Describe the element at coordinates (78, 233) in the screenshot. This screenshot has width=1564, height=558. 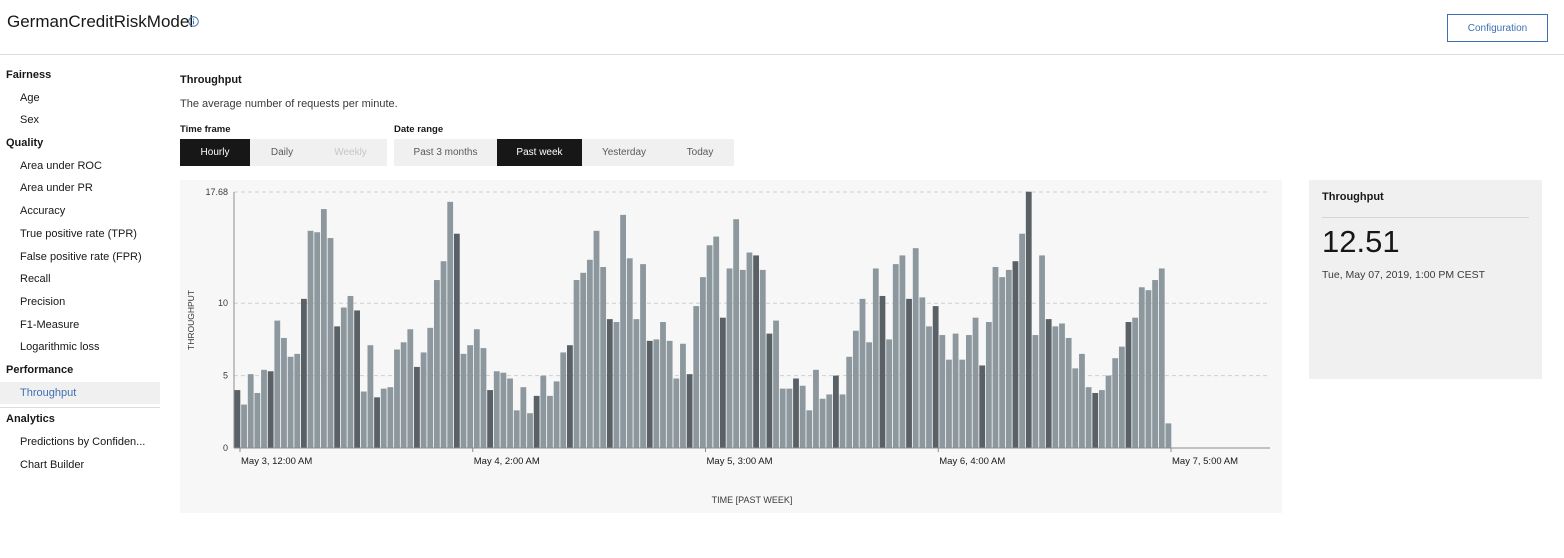
I see `sidebar-item-tpr: True positive rate (TPR)` at that location.